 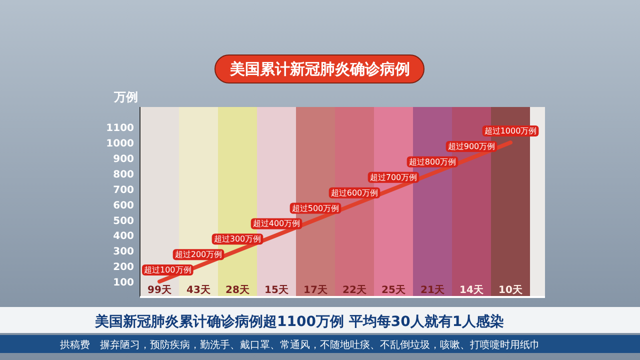 I want to click on title: 美国累计新冠肺炎确诊病例, so click(x=319, y=69).